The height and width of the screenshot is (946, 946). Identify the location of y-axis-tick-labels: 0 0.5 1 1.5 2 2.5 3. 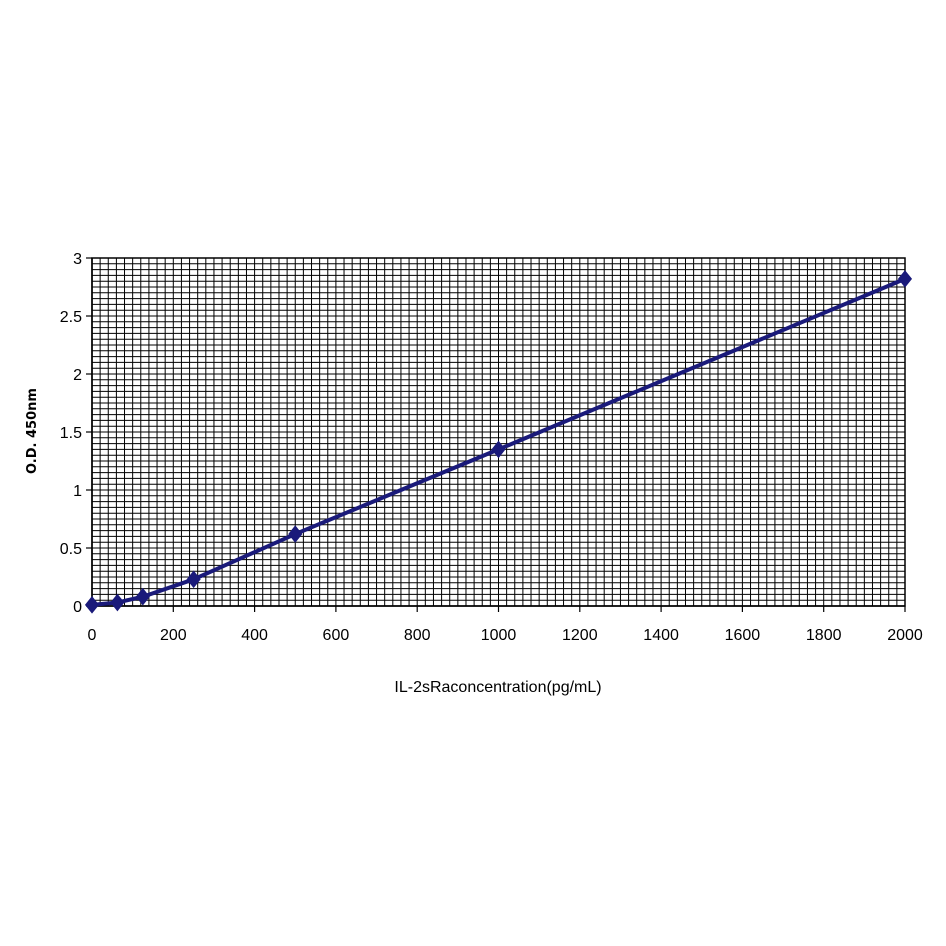
(71, 433).